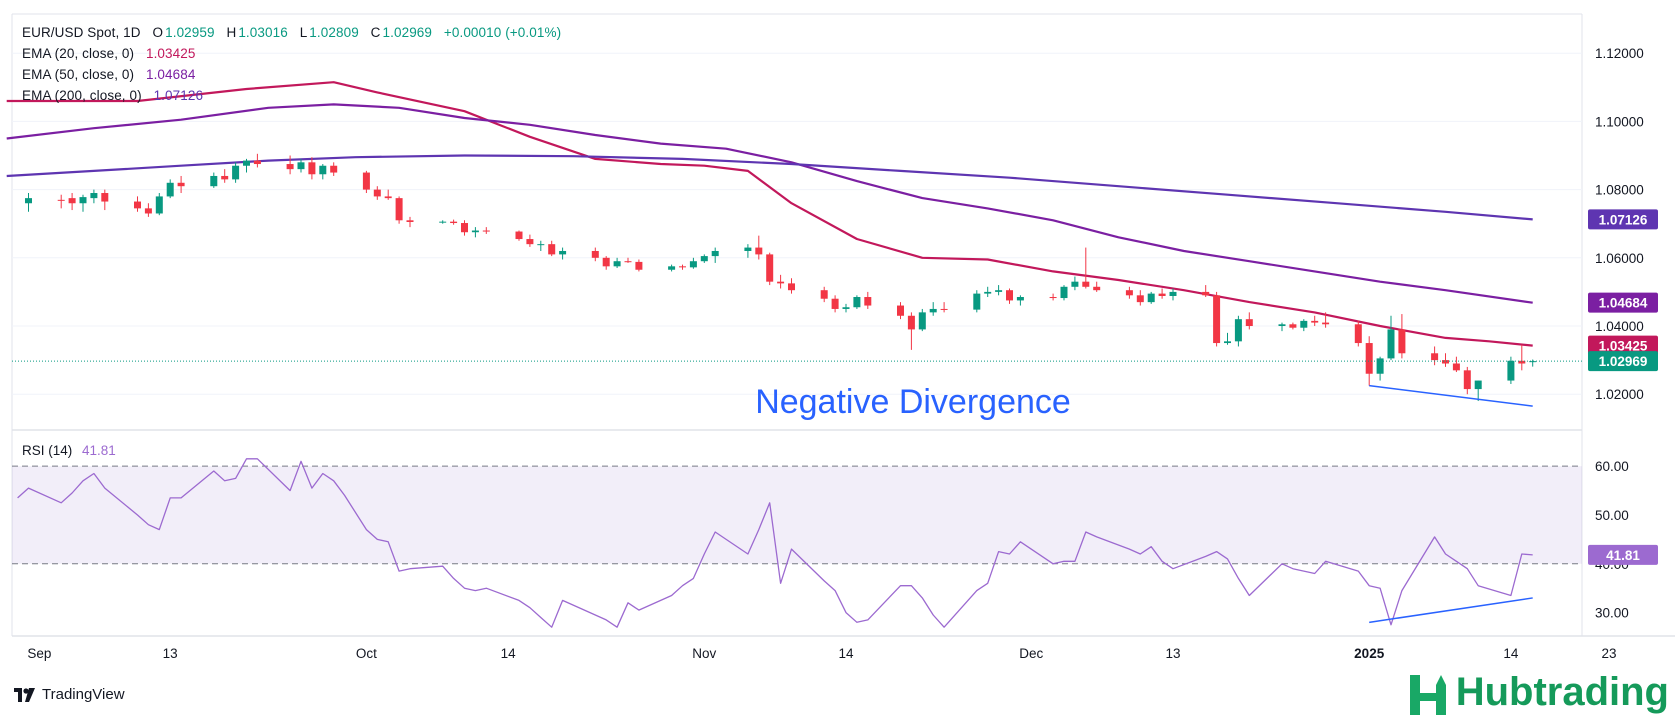  Describe the element at coordinates (1562, 692) in the screenshot. I see `hubtrading-label: Hubtrading` at that location.